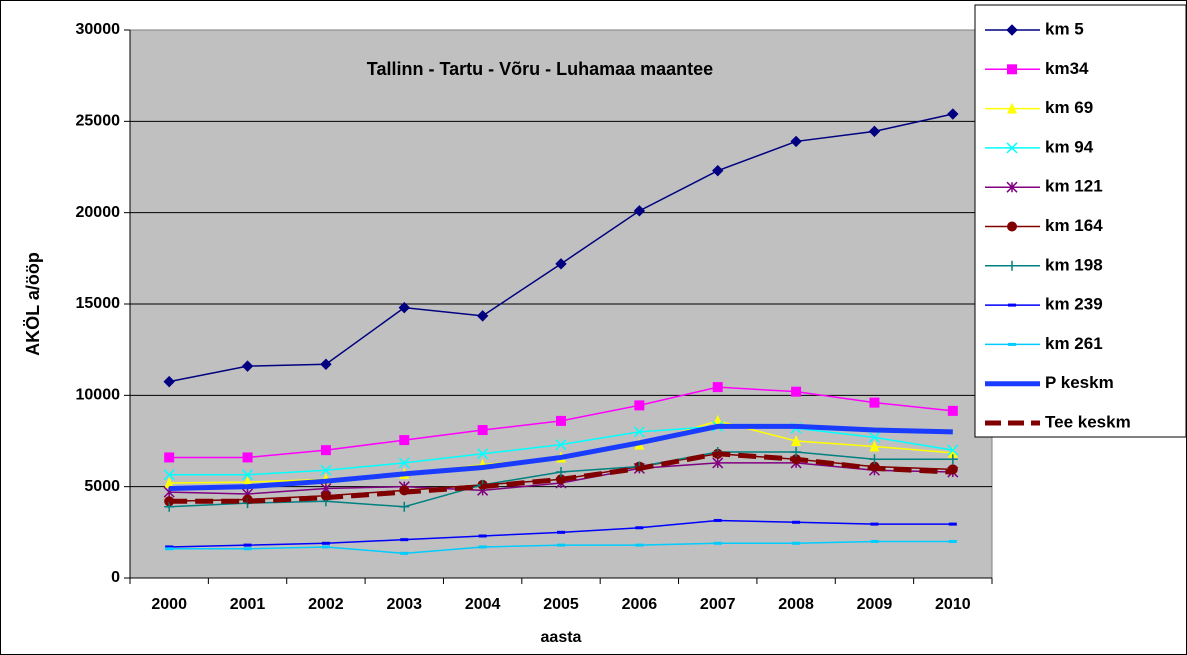 The image size is (1187, 655). What do you see at coordinates (98, 121) in the screenshot?
I see `y-tick-label: 25000` at bounding box center [98, 121].